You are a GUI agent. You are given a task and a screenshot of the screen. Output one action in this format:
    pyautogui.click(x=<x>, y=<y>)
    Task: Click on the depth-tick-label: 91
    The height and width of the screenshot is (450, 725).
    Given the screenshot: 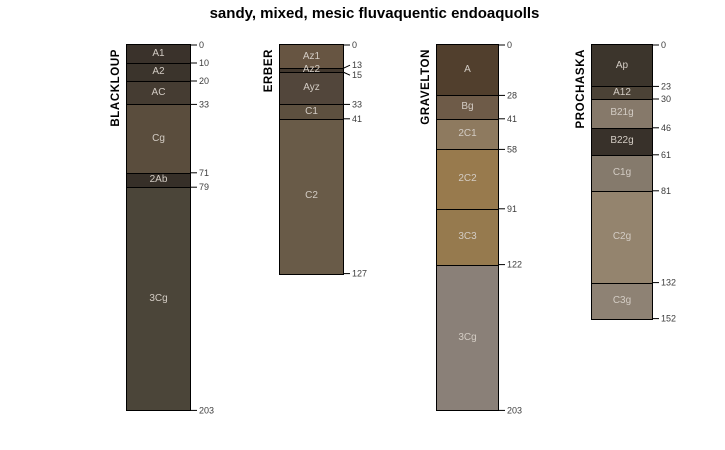 What is the action you would take?
    pyautogui.click(x=512, y=209)
    